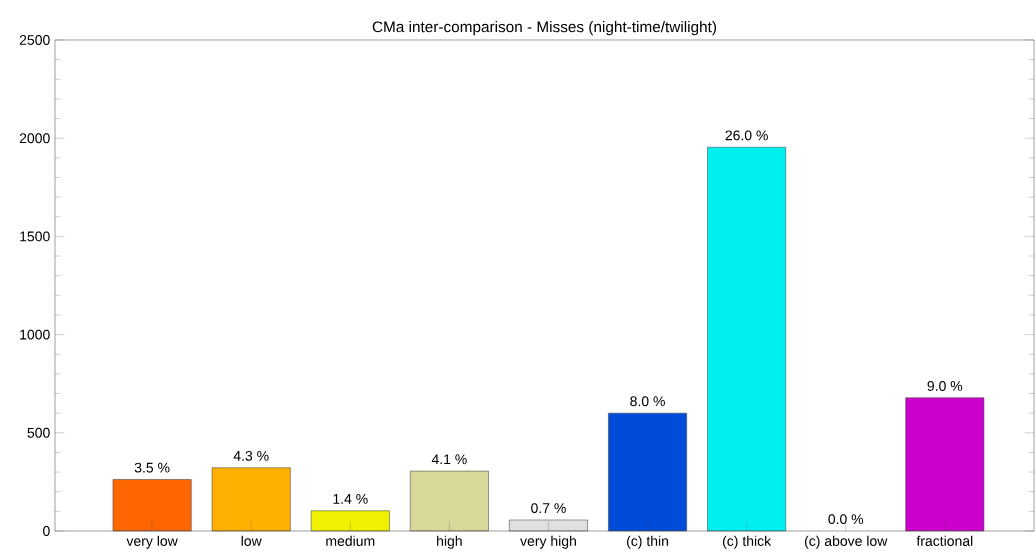  What do you see at coordinates (449, 542) in the screenshot?
I see `x-tick-label: high` at bounding box center [449, 542].